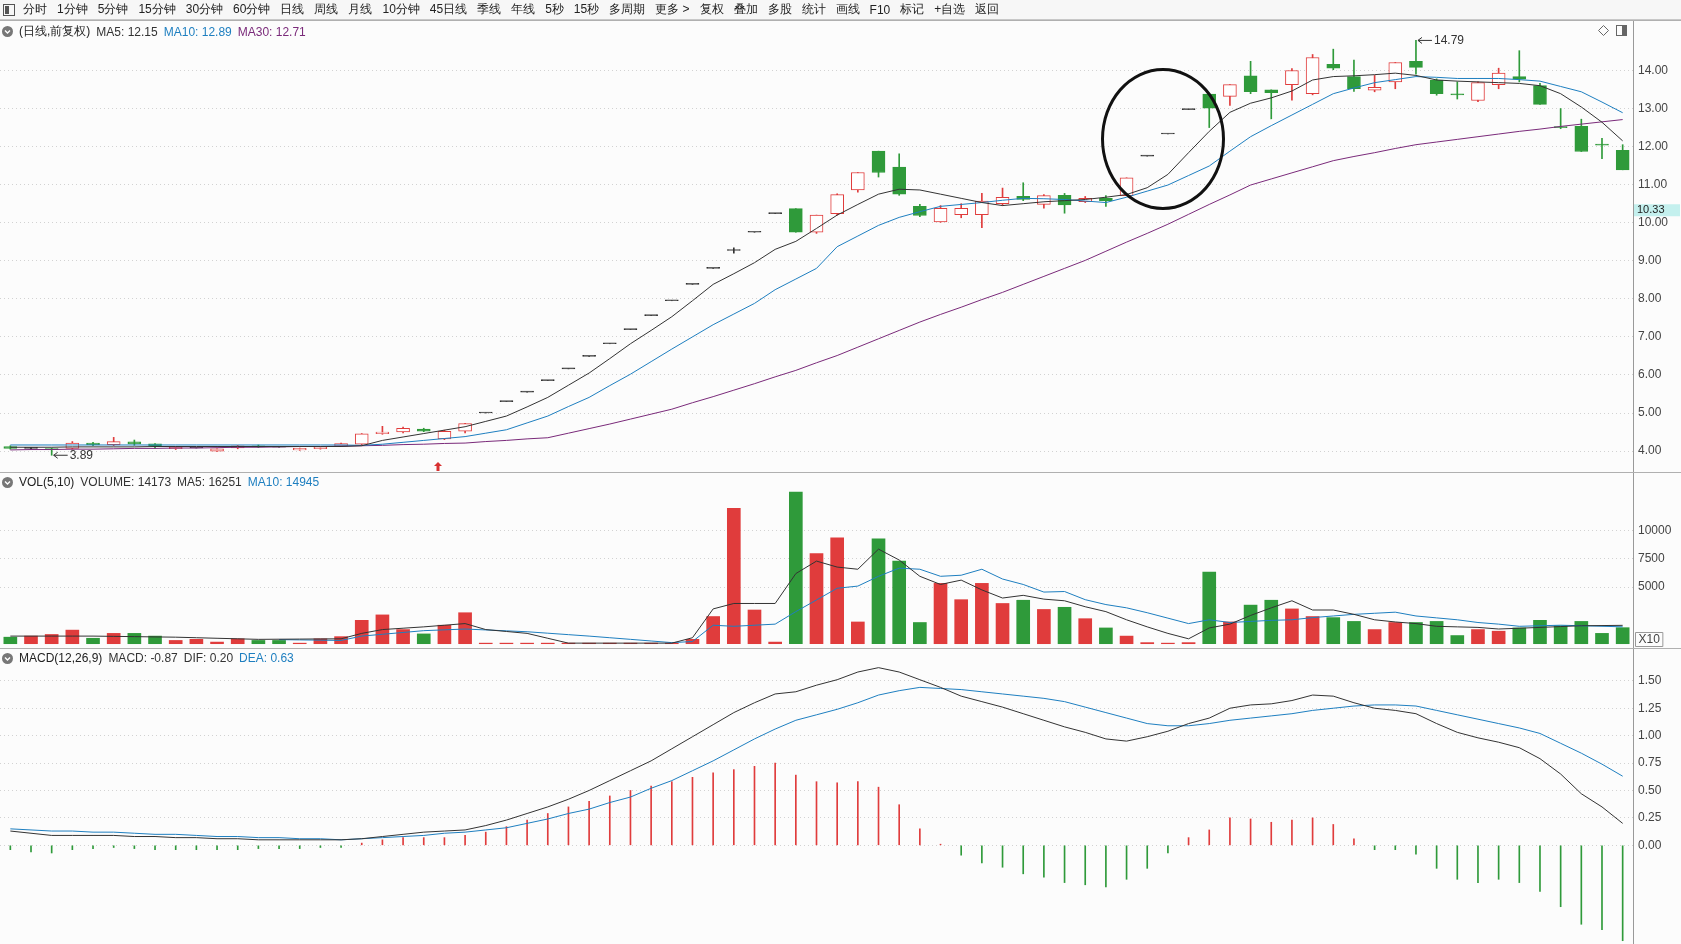  Describe the element at coordinates (711, 9) in the screenshot. I see `text: 复权` at that location.